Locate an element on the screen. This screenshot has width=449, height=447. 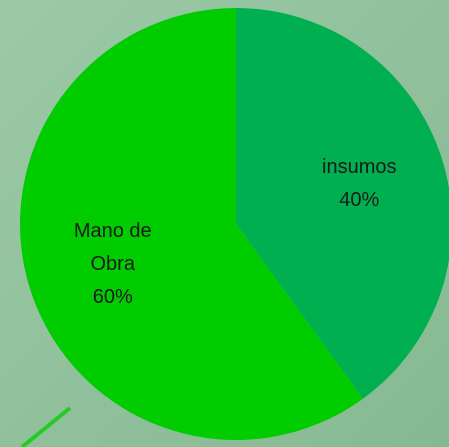
slice-label: Mano de Obra 60% is located at coordinates (113, 264).